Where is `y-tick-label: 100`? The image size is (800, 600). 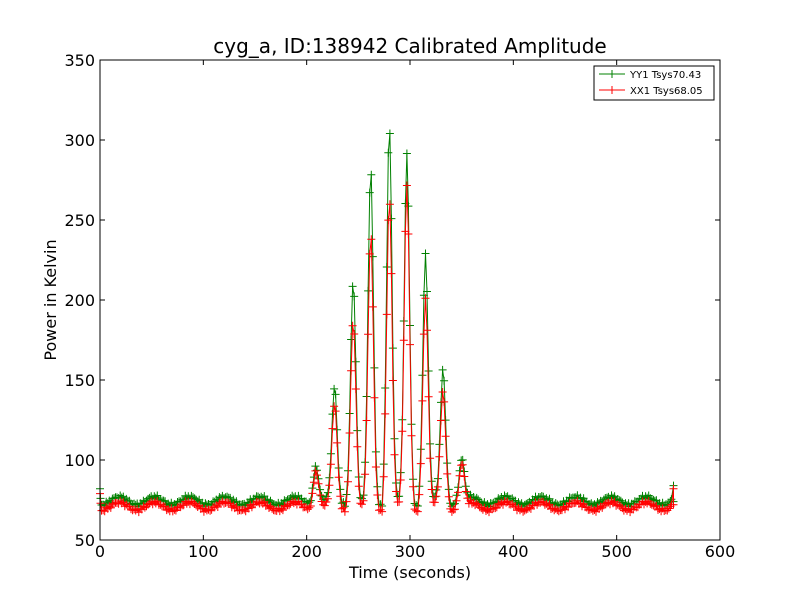 y-tick-label: 100 is located at coordinates (79, 460).